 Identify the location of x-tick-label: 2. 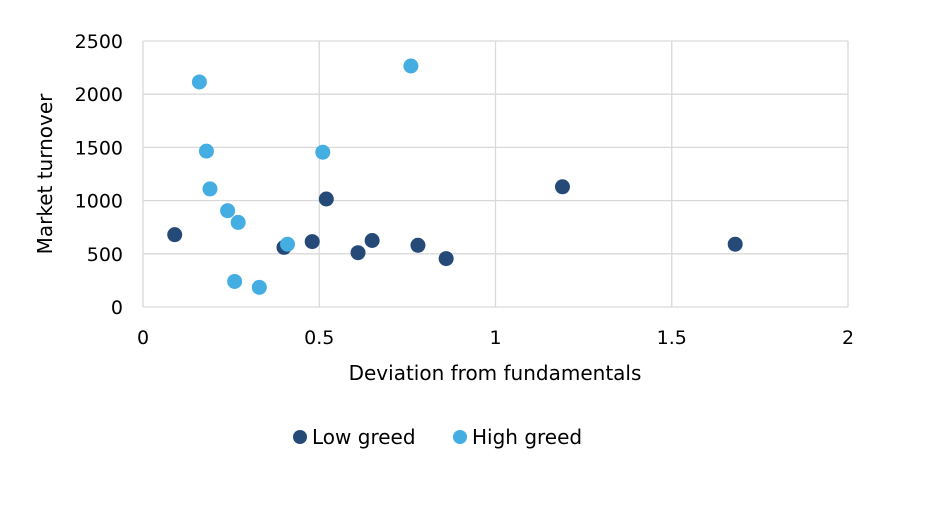
(848, 338).